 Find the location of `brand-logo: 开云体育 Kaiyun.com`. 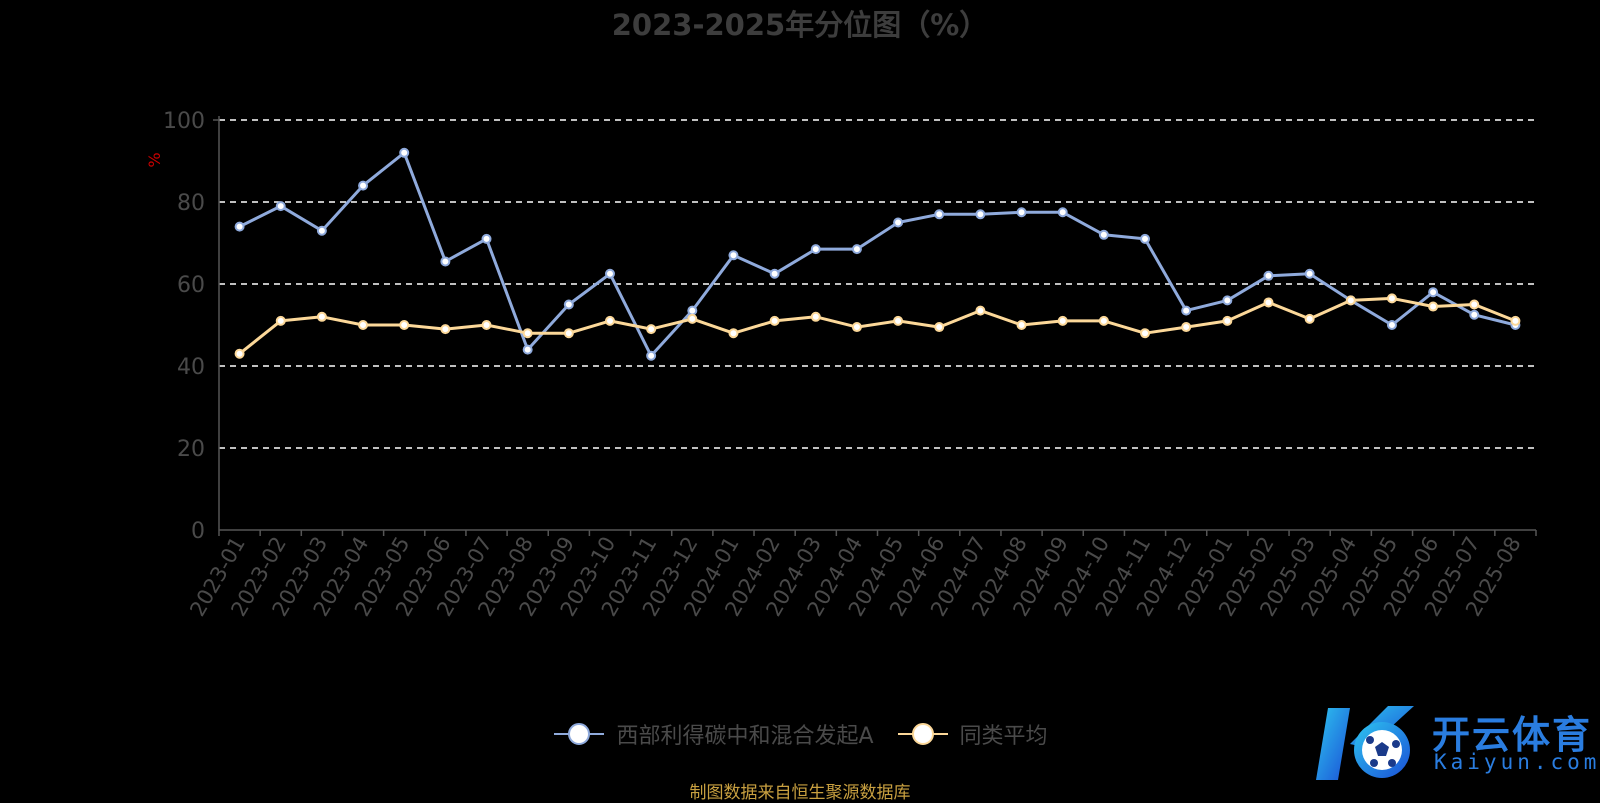

brand-logo: 开云体育 Kaiyun.com is located at coordinates (1455, 745).